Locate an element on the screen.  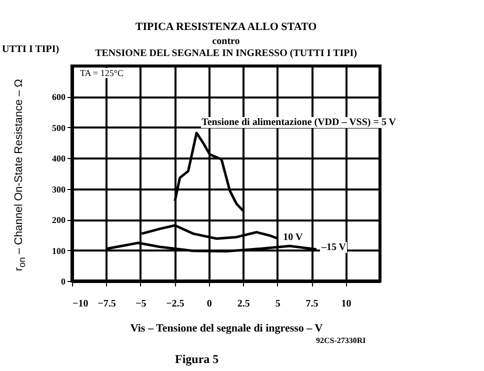
x-tick-label: −10 is located at coordinates (80, 304).